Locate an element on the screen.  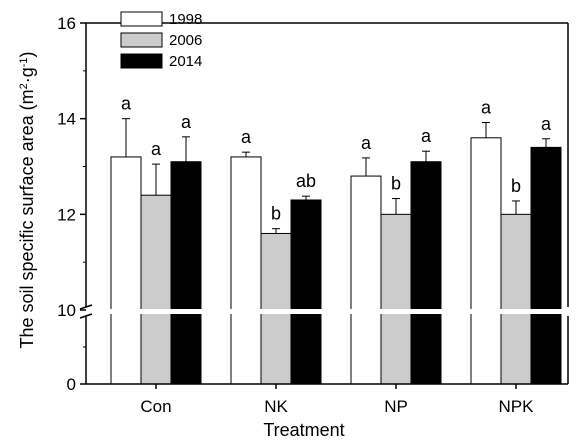
bar-con-1998 is located at coordinates (126, 270).